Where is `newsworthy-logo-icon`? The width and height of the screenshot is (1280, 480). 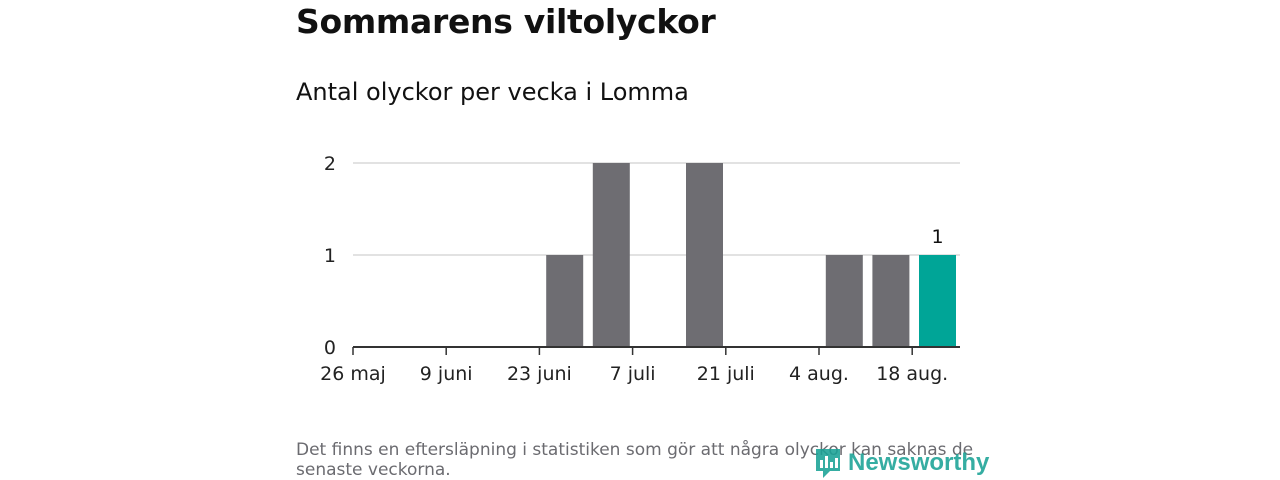 newsworthy-logo-icon is located at coordinates (828, 463).